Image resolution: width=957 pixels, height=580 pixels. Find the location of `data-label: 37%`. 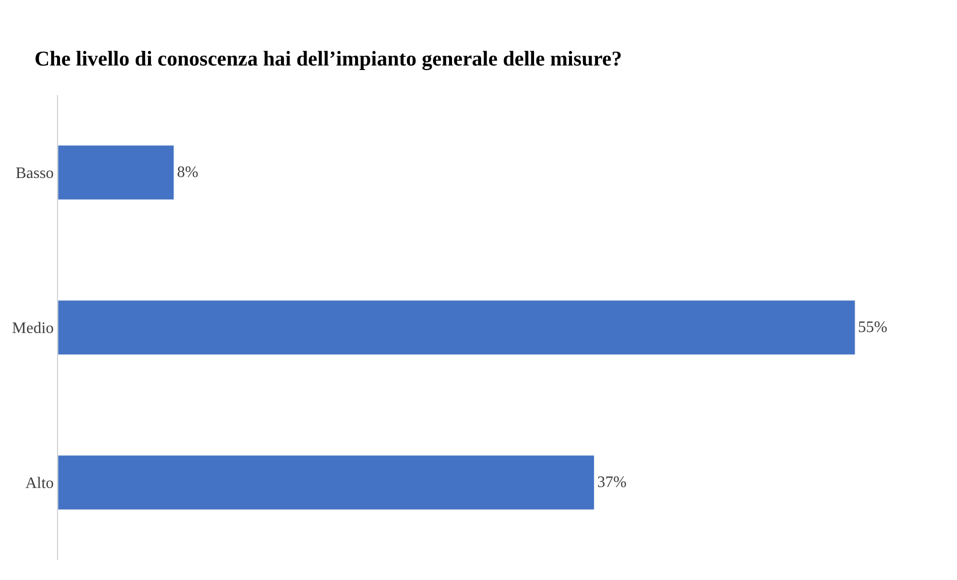

data-label: 37% is located at coordinates (612, 483).